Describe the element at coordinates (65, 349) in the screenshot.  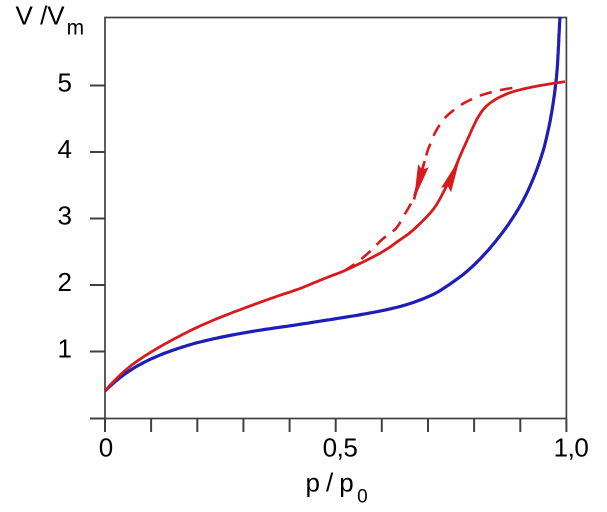
I see `svg-text: 1` at that location.